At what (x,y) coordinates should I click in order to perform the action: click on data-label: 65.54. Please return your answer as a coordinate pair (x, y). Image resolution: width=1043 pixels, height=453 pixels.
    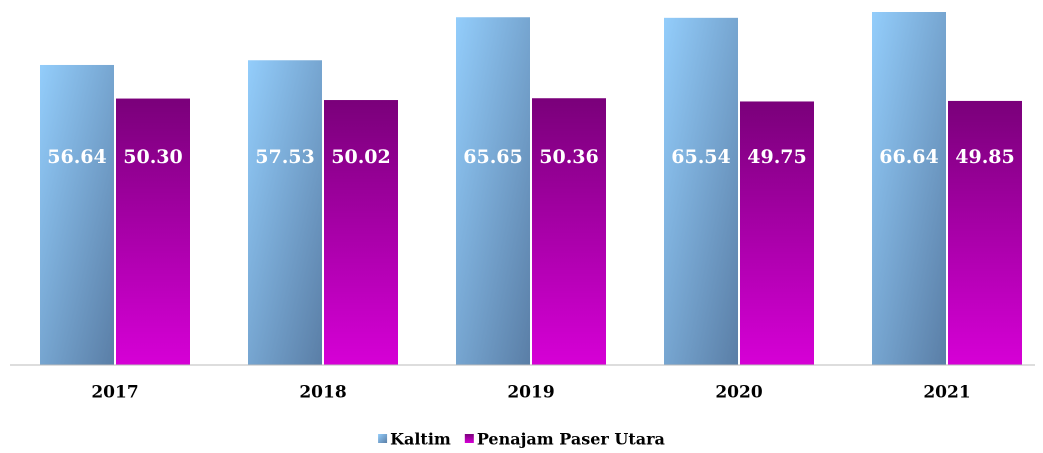
    Looking at the image, I should click on (701, 157).